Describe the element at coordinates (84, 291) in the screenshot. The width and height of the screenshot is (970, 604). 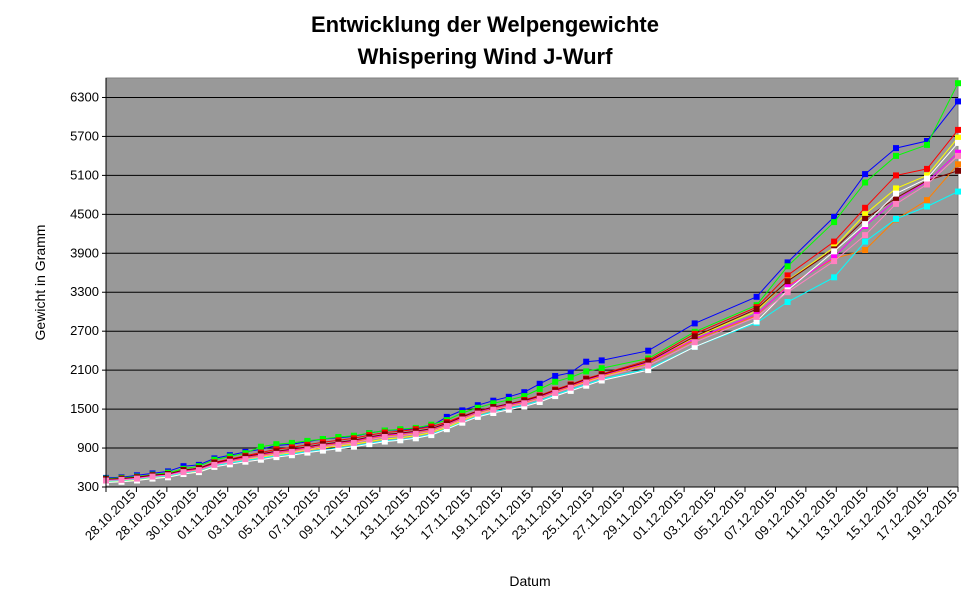
I see `y-tick-label: 3300` at that location.